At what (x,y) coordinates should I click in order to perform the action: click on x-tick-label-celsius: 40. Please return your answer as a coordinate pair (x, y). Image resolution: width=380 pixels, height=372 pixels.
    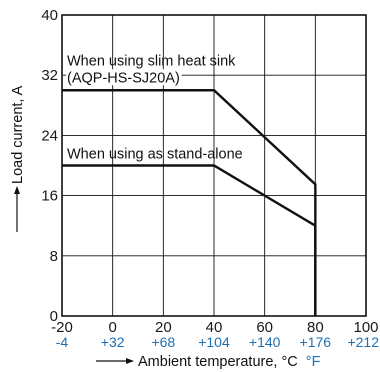
    Looking at the image, I should click on (214, 327).